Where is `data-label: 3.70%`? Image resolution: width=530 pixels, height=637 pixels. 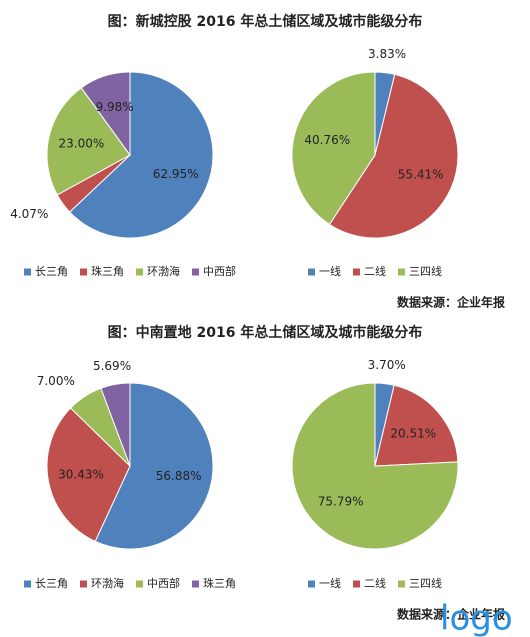 data-label: 3.70% is located at coordinates (387, 365).